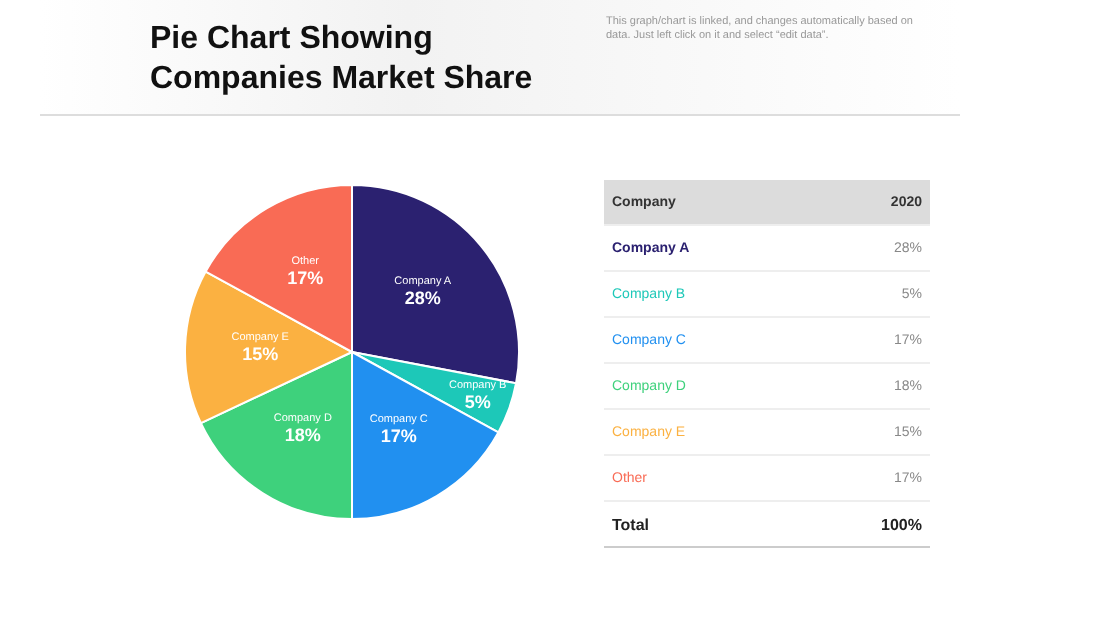 This screenshot has height=630, width=1120. What do you see at coordinates (705, 524) in the screenshot?
I see `text: Total` at bounding box center [705, 524].